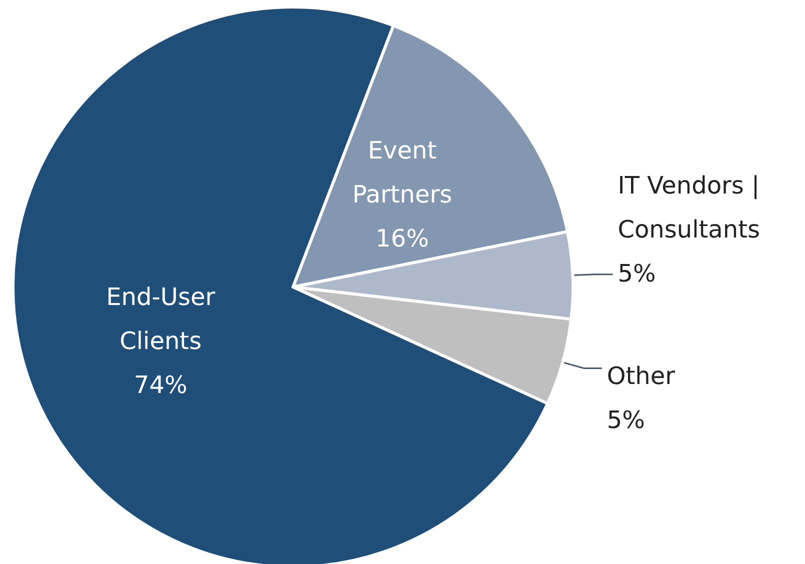 This screenshot has width=805, height=564. What do you see at coordinates (402, 172) in the screenshot?
I see `slice-label: Event Partners` at bounding box center [402, 172].